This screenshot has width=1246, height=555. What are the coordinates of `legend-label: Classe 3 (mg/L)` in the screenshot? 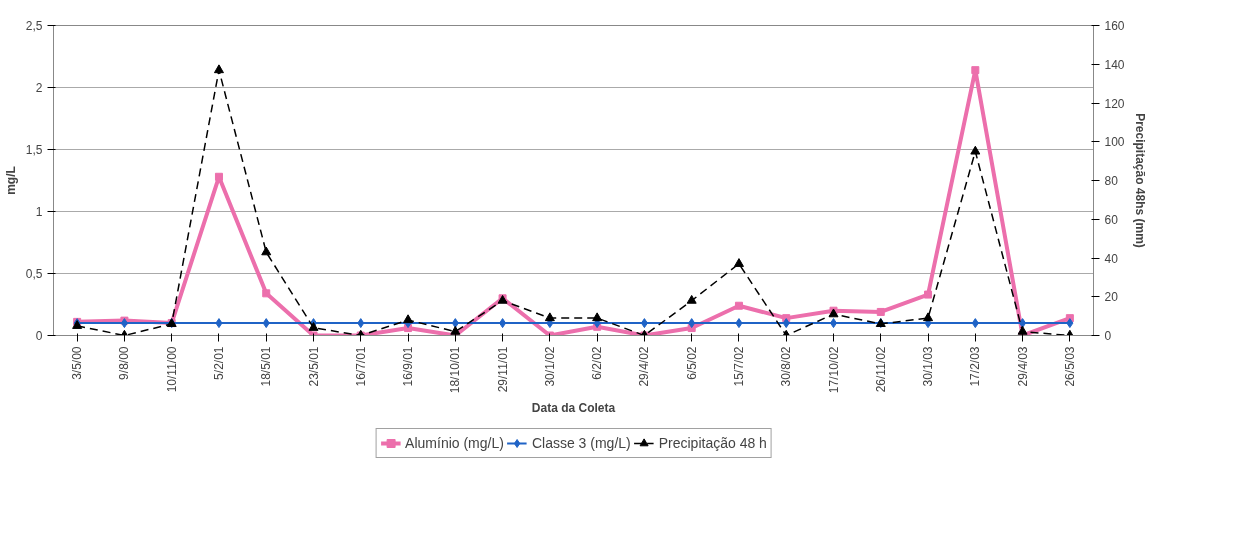 It's located at (581, 443).